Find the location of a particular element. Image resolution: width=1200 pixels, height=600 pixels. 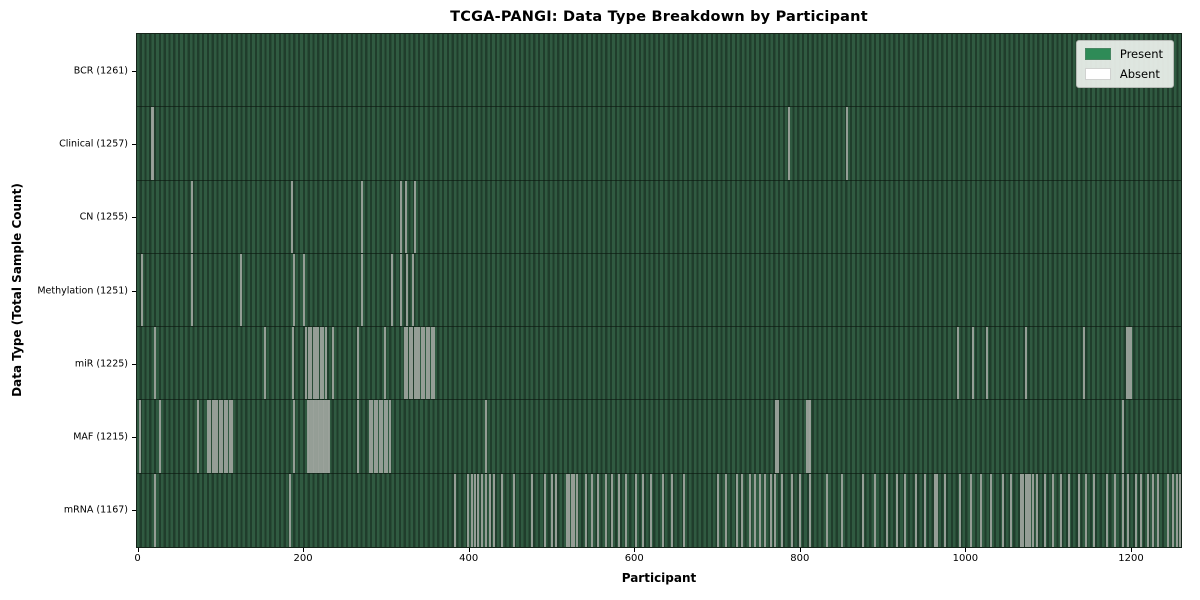

legend-item-absent: Absent is located at coordinates (1123, 74).